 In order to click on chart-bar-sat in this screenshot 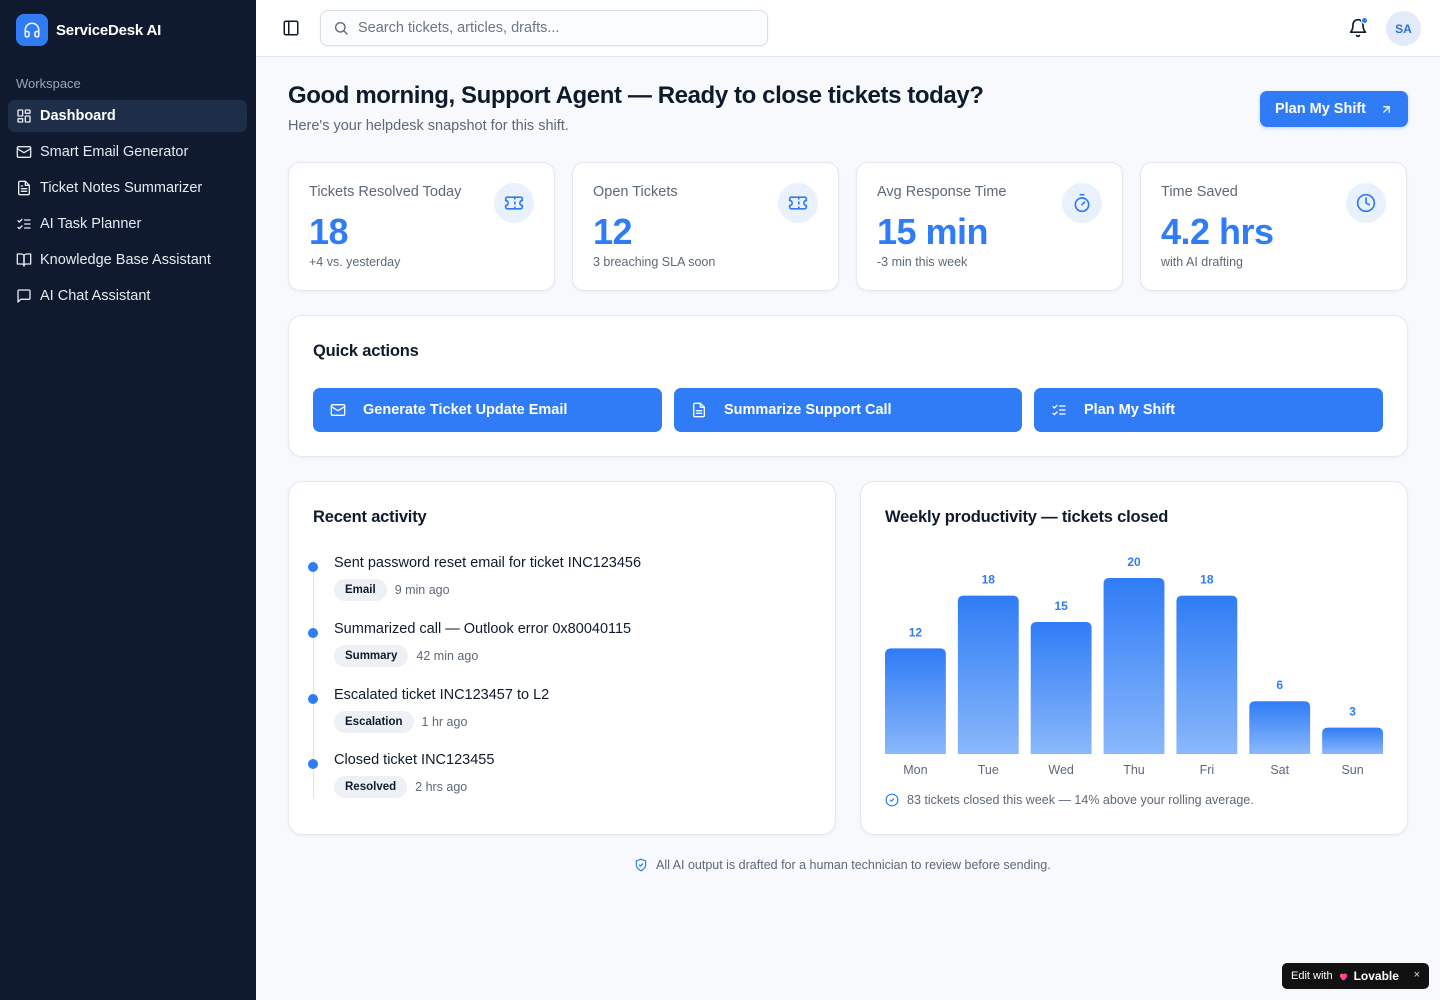, I will do `click(1280, 727)`.